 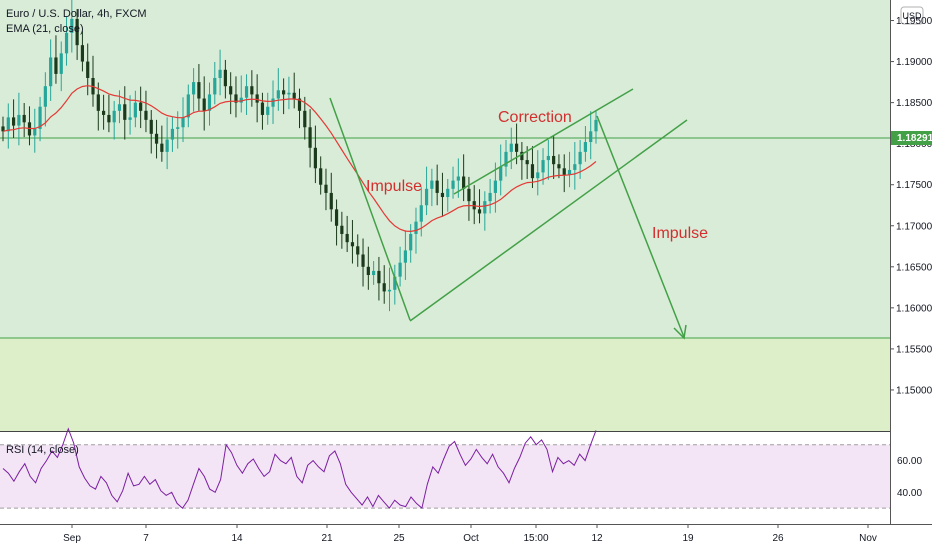 I want to click on rsi-tick-label: 40.00, so click(x=909, y=493).